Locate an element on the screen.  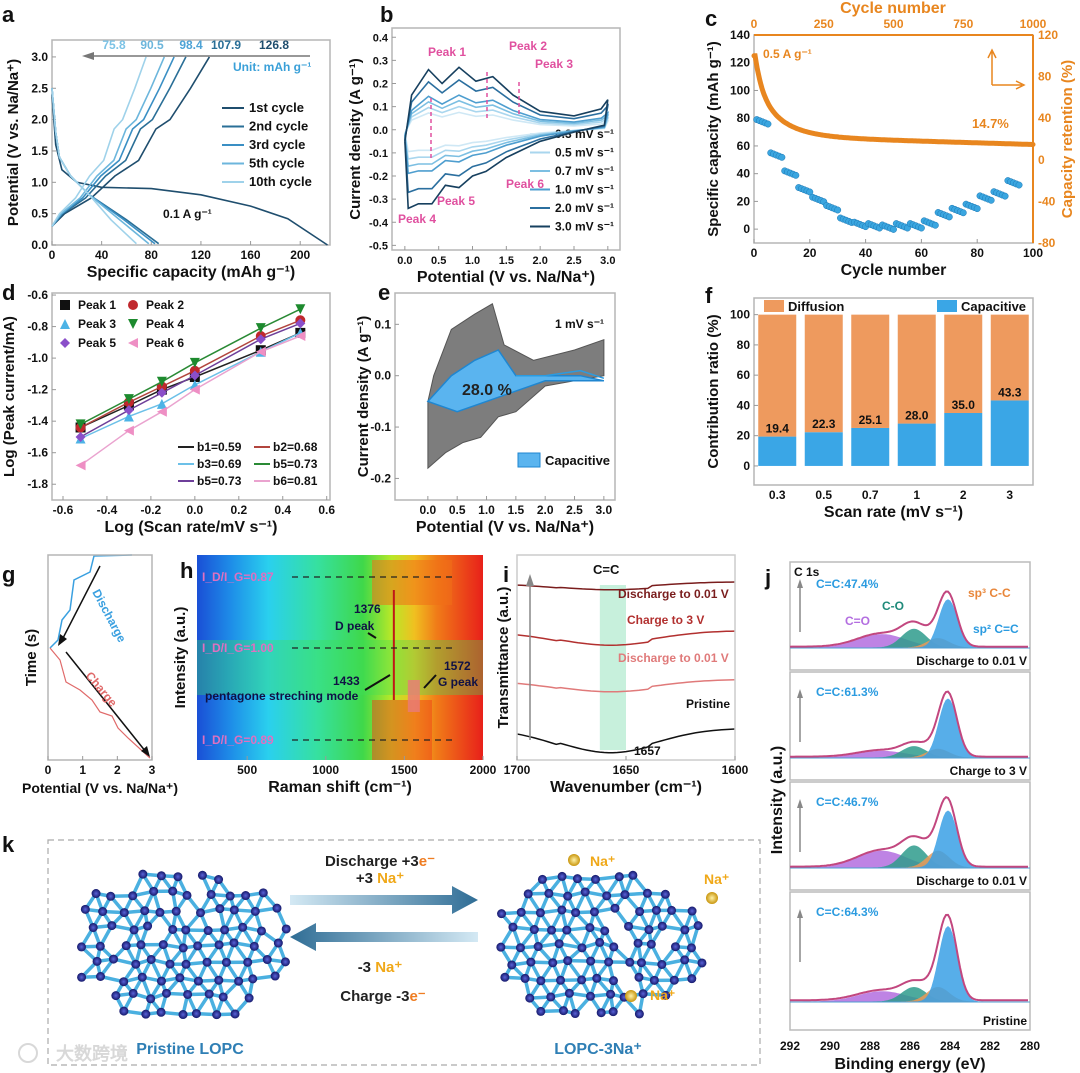
spectrum-label: Pristine is located at coordinates (708, 704).